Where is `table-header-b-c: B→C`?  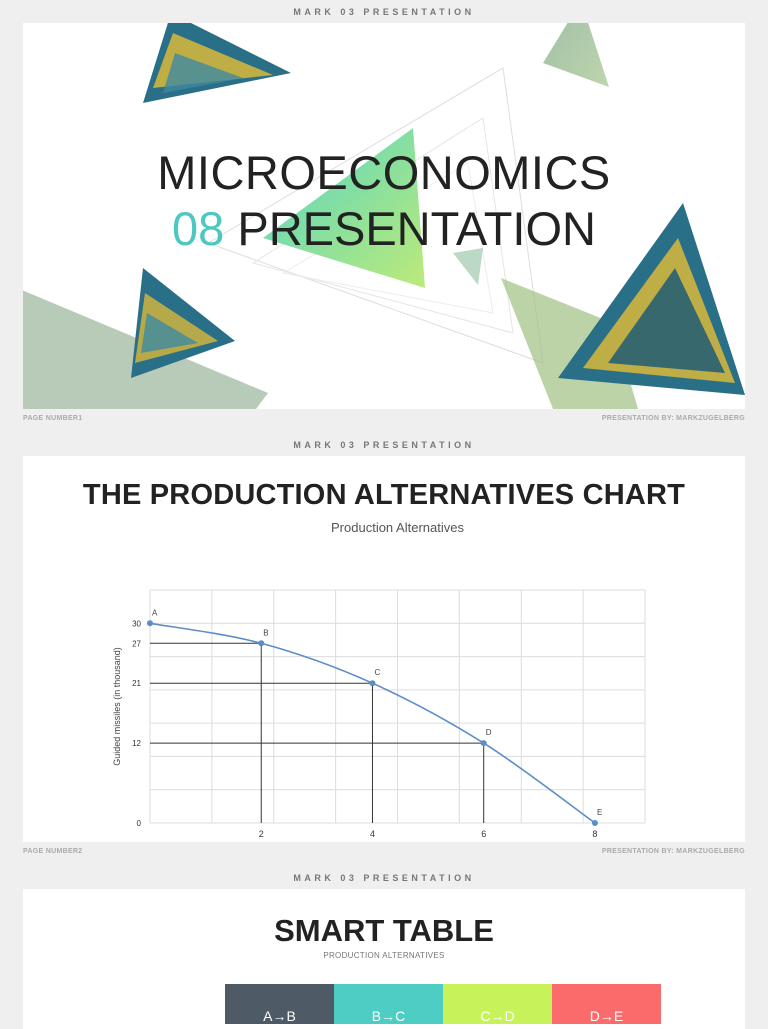 table-header-b-c: B→C is located at coordinates (388, 1004).